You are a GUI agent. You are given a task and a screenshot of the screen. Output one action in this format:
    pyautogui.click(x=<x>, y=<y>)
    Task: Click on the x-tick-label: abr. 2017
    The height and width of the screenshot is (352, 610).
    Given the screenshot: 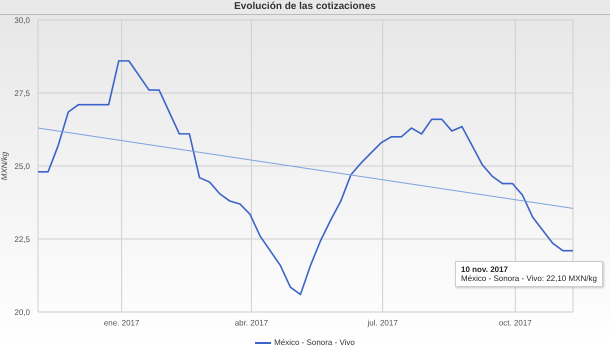 What is the action you would take?
    pyautogui.click(x=251, y=323)
    